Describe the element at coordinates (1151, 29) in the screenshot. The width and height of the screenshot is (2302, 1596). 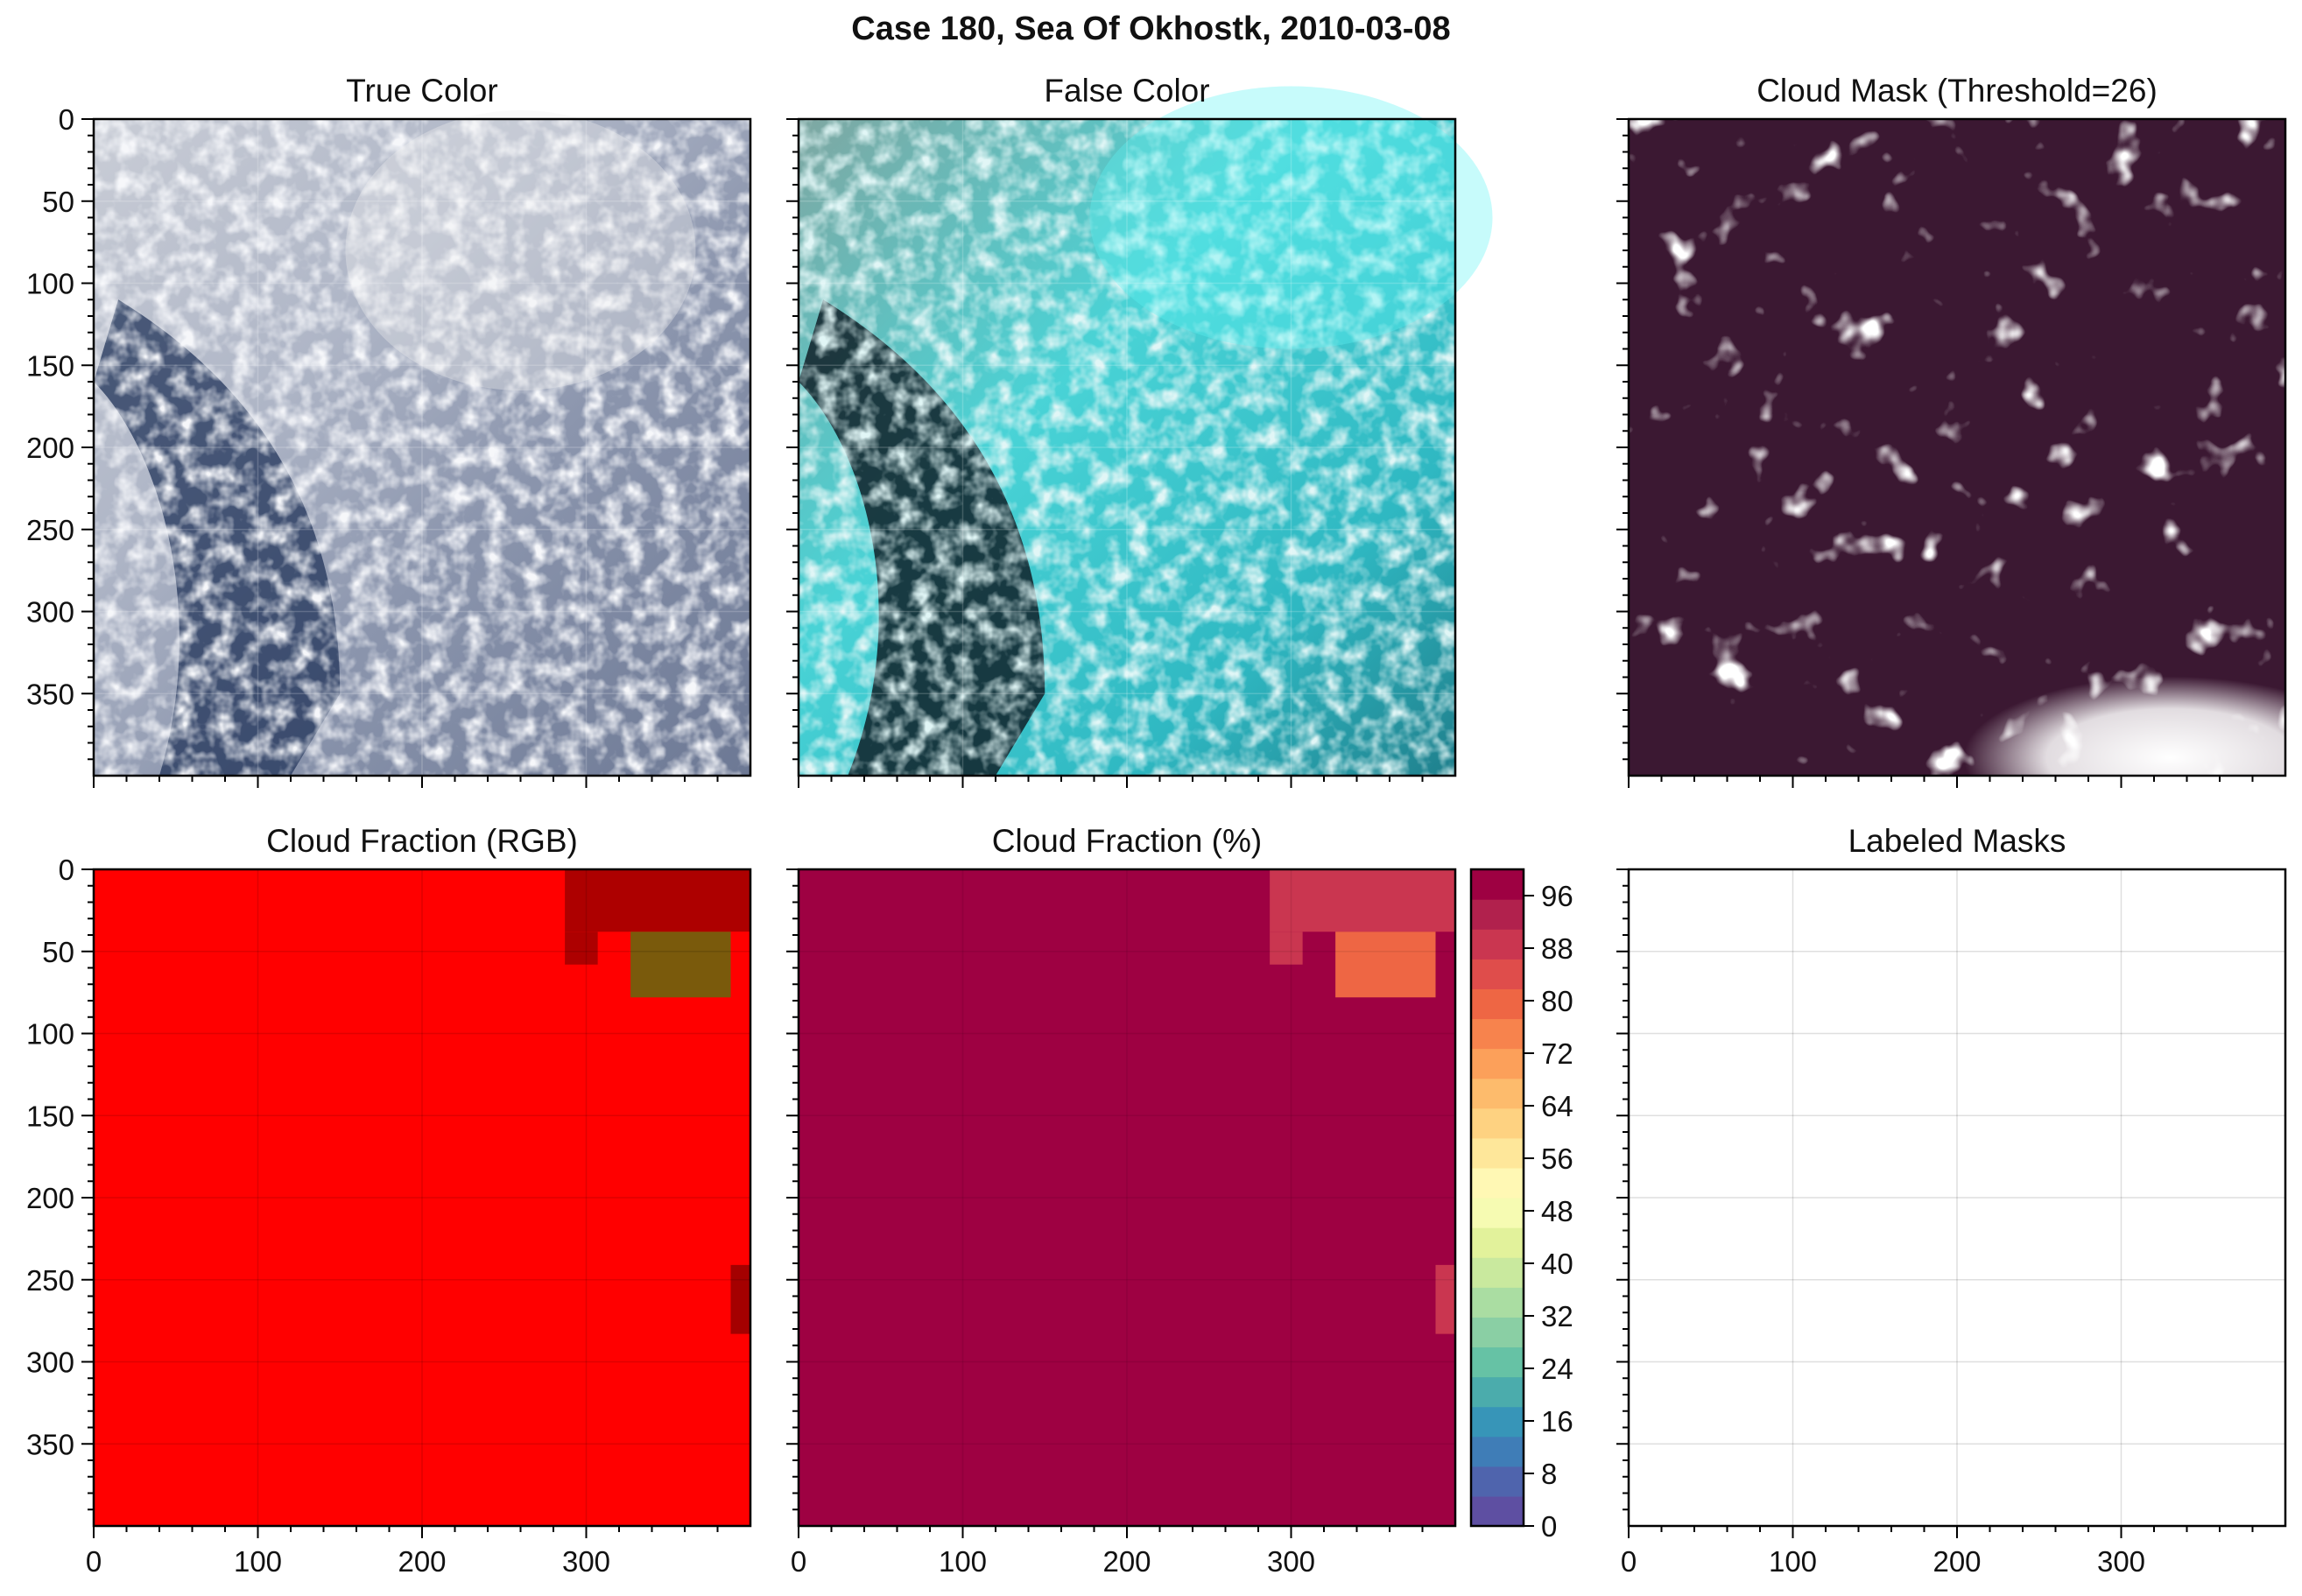
I see `figure-title: Case 180, Sea Of Okhostk, 2010-03-08` at that location.